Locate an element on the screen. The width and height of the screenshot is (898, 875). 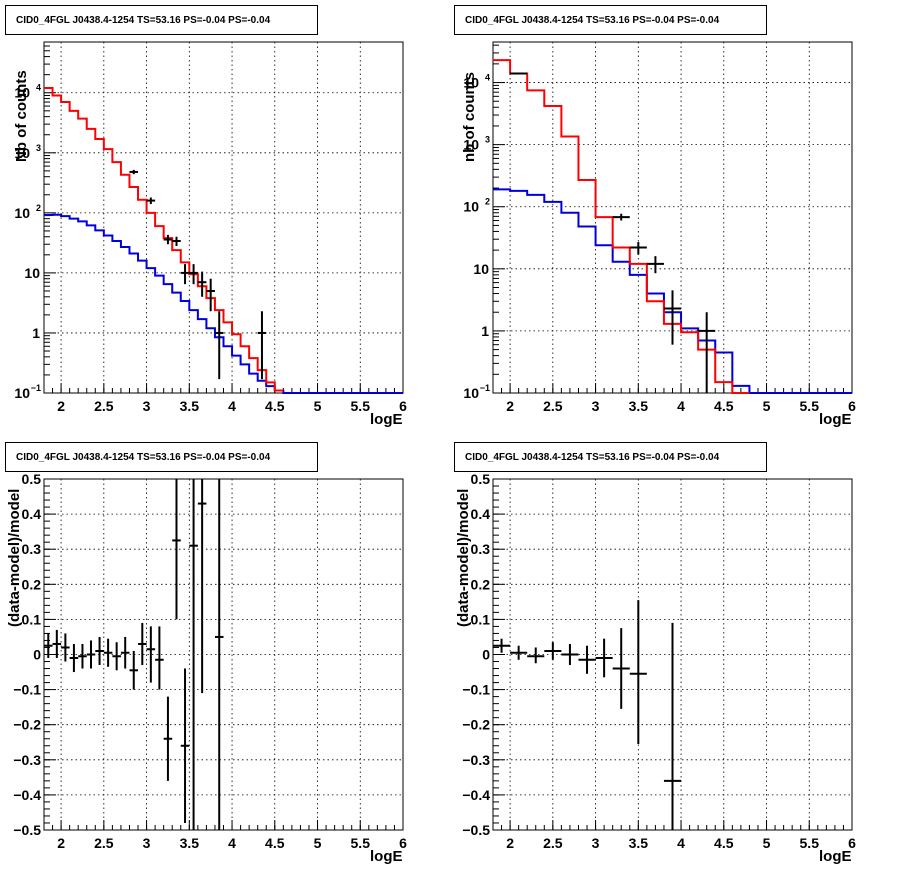
model-total-histogram is located at coordinates (621, 226).